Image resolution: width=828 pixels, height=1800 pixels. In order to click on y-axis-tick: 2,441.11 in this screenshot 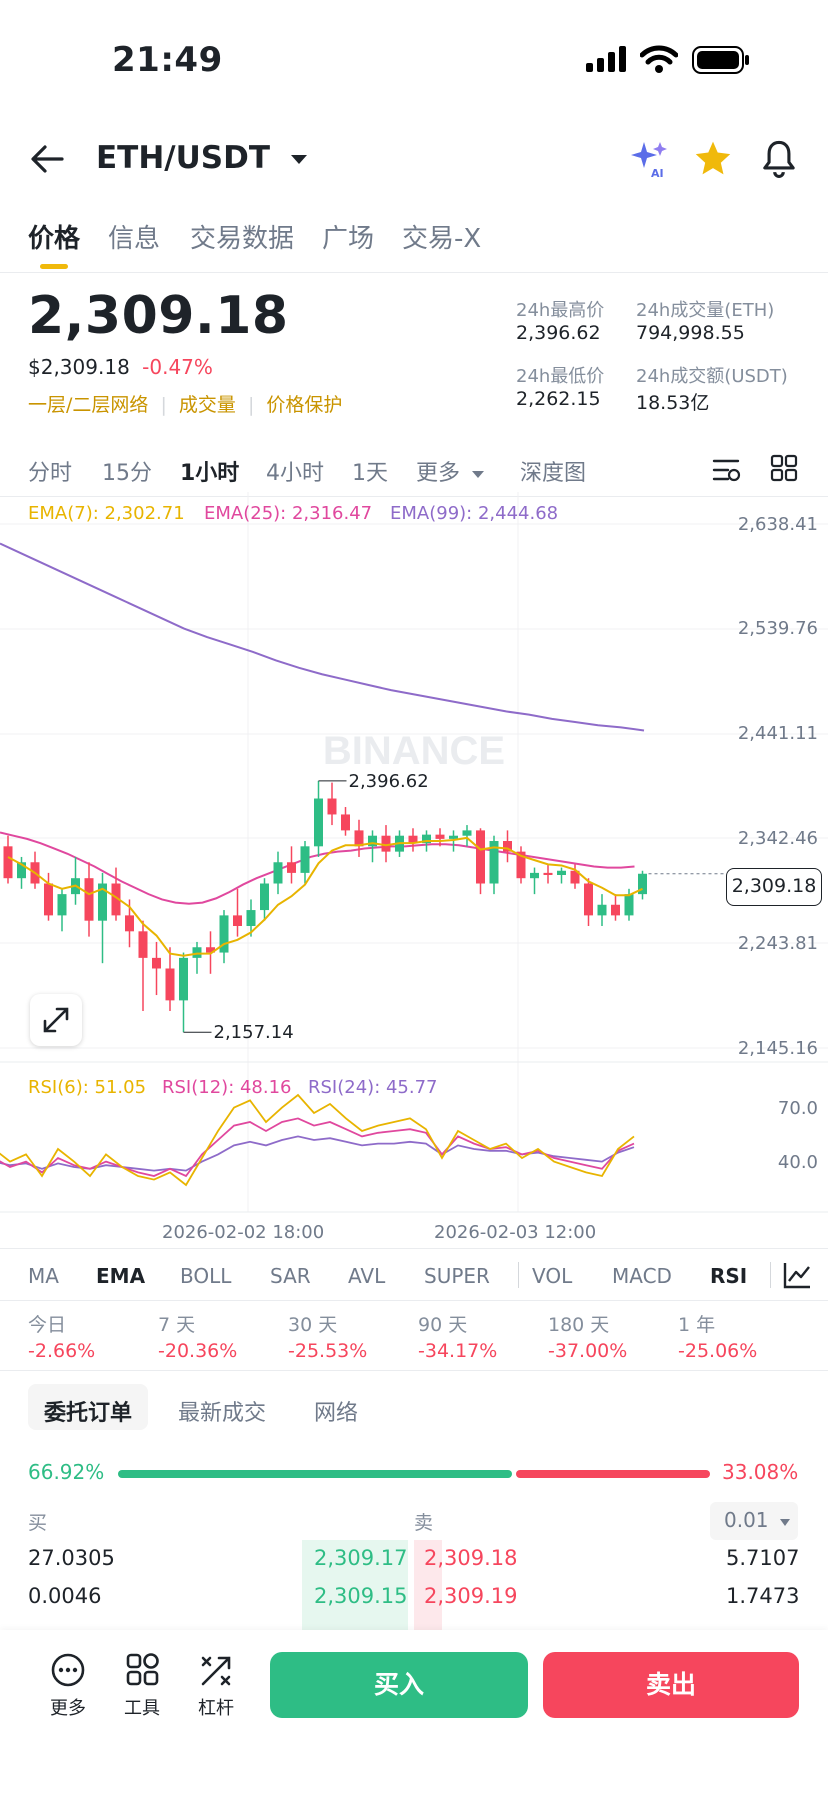, I will do `click(777, 733)`.